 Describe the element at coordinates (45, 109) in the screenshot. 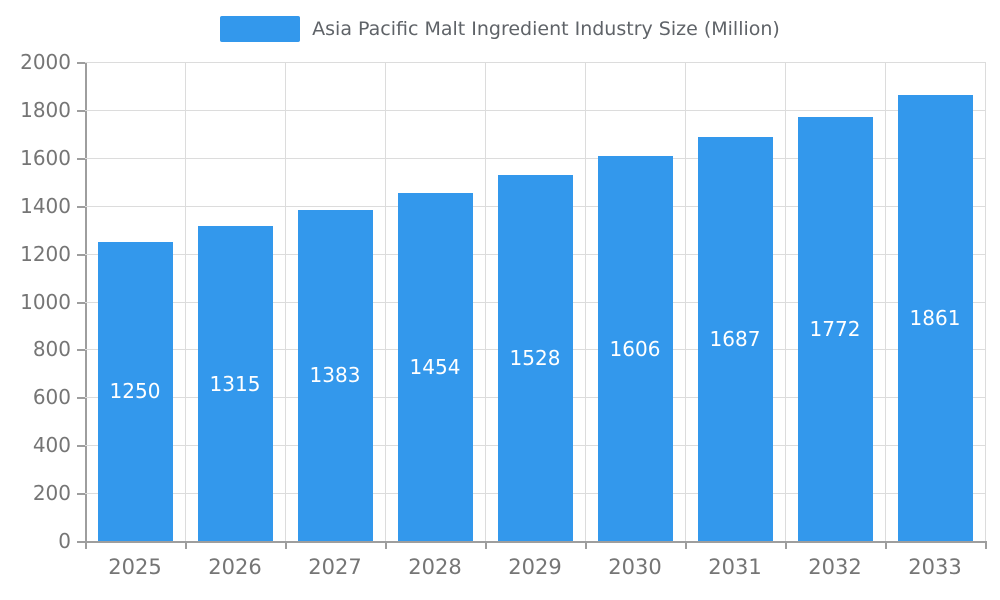

I see `y-tick-label: 1800` at that location.